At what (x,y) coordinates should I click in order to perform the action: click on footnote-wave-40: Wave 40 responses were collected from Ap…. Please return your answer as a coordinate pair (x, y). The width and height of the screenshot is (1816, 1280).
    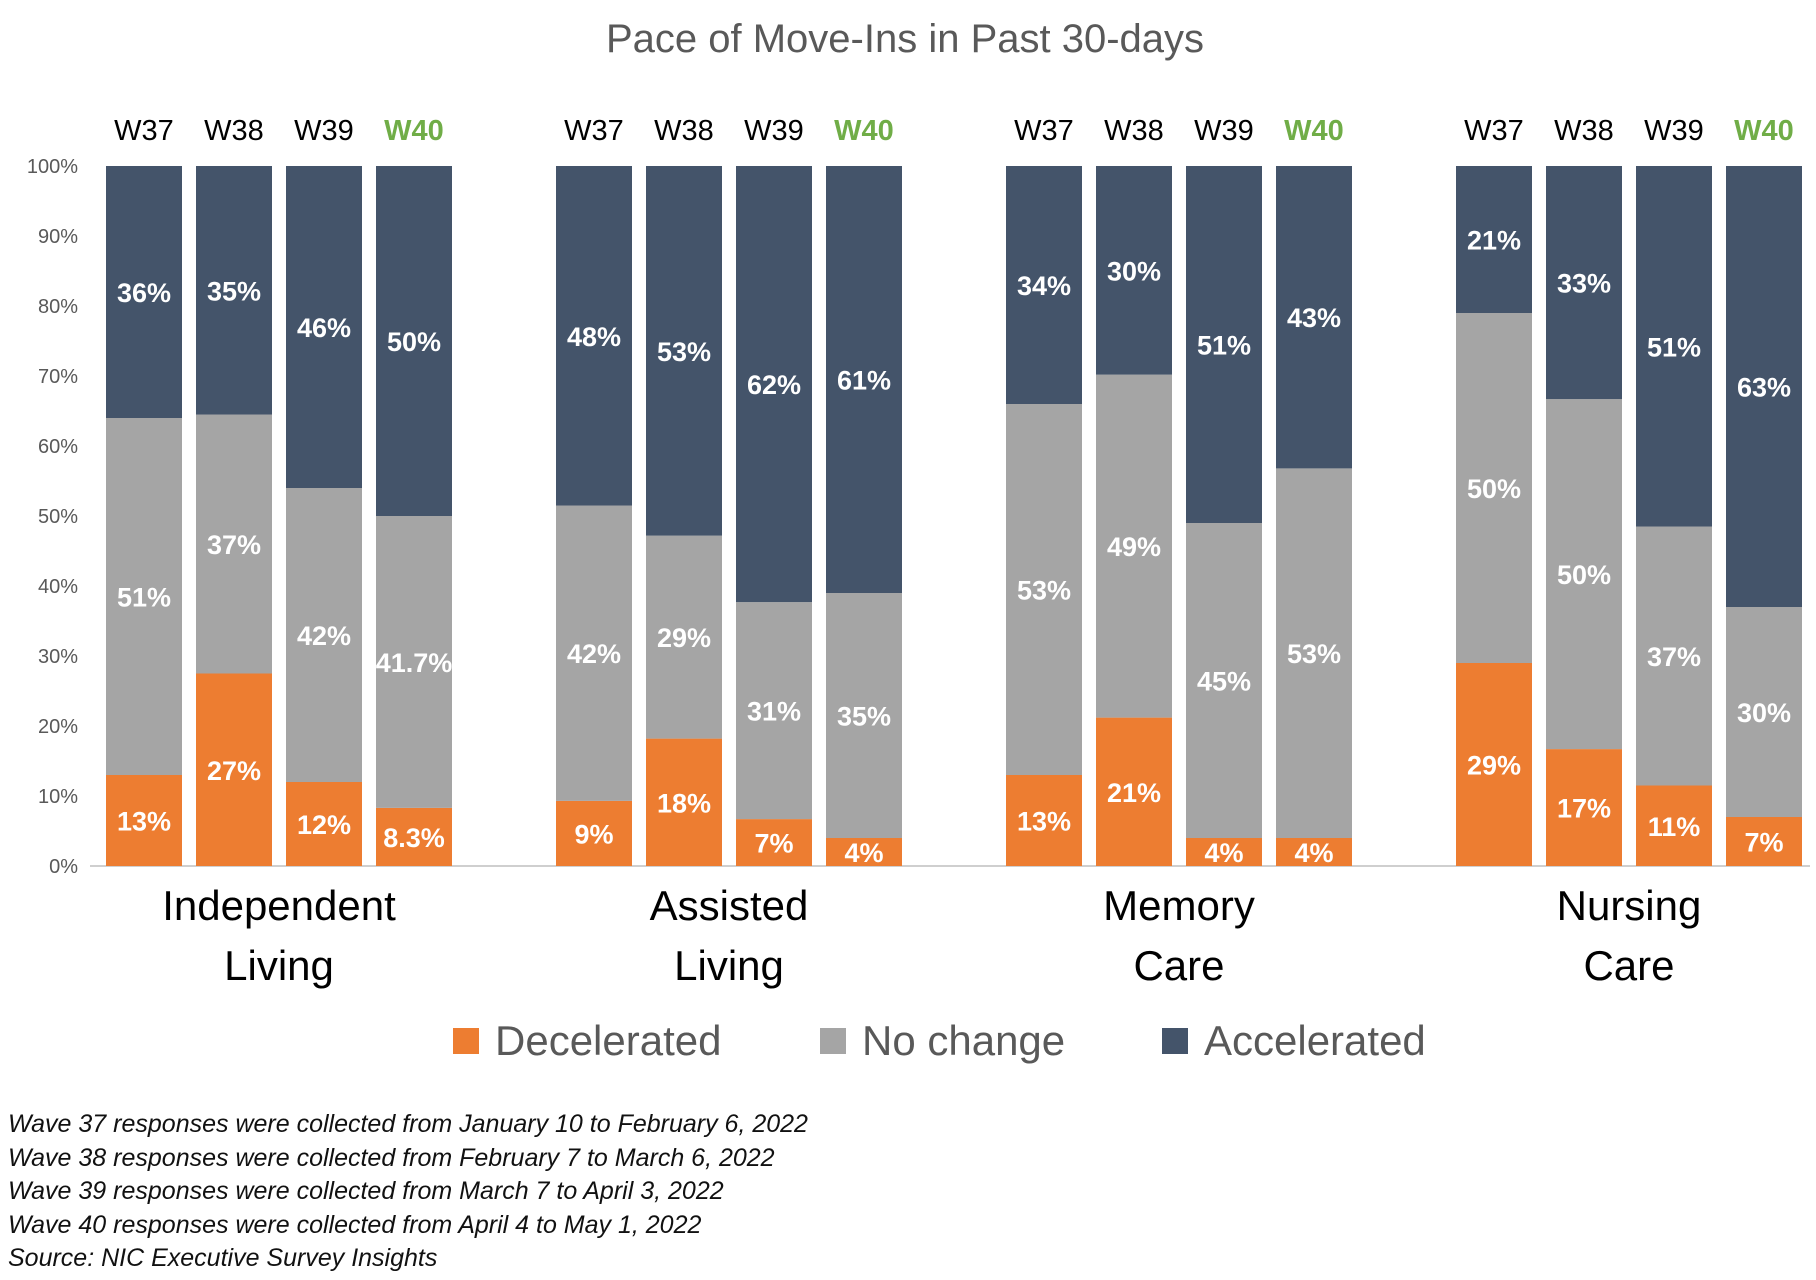
    Looking at the image, I should click on (355, 1224).